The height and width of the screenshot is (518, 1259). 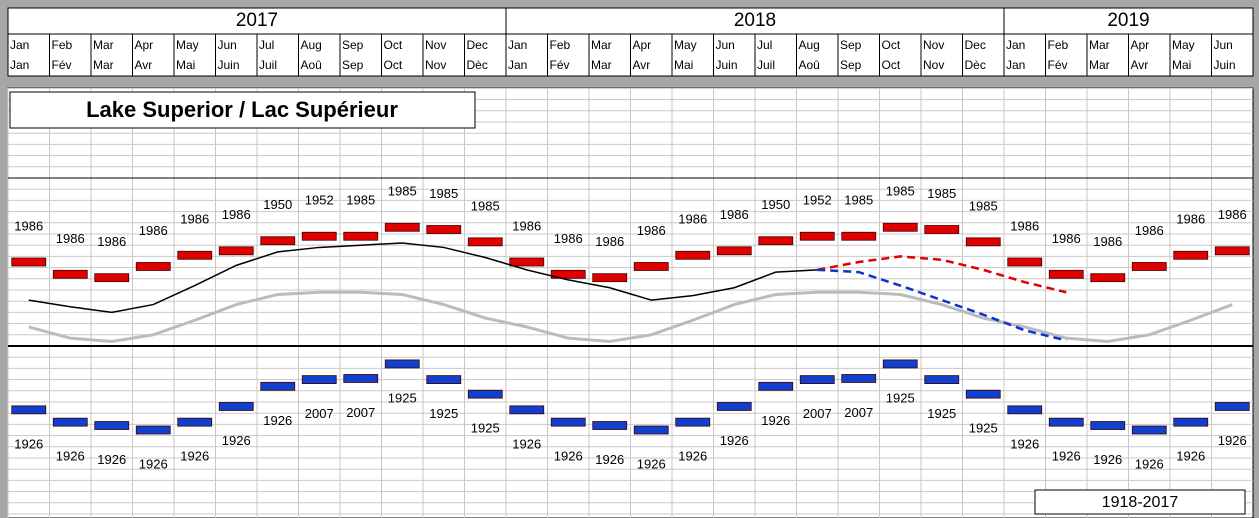 What do you see at coordinates (1128, 20) in the screenshot?
I see `year-label: 2019` at bounding box center [1128, 20].